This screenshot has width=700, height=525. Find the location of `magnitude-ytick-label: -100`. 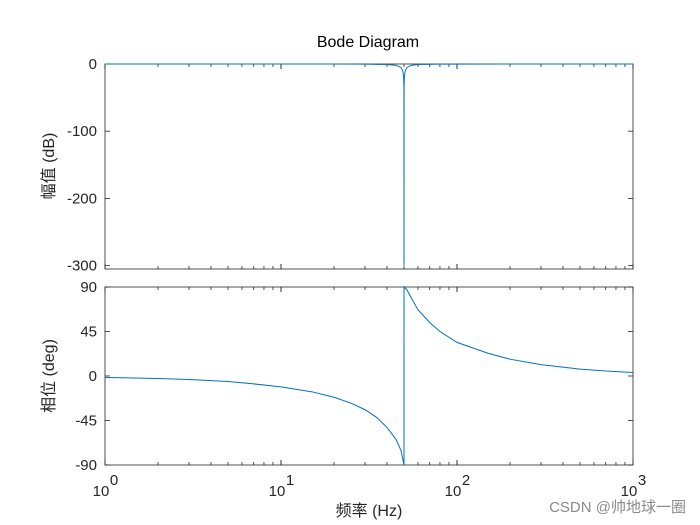

magnitude-ytick-label: -100 is located at coordinates (82, 131).